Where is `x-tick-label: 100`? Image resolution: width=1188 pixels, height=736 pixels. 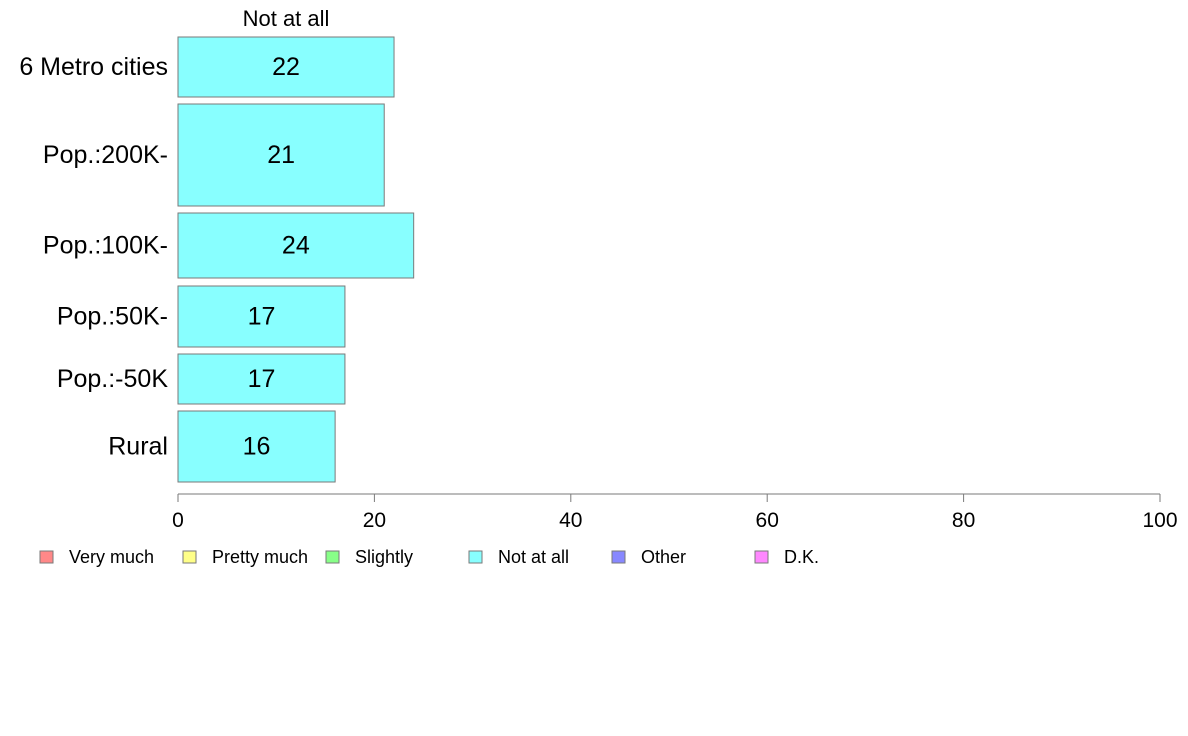
x-tick-label: 100 is located at coordinates (1159, 520).